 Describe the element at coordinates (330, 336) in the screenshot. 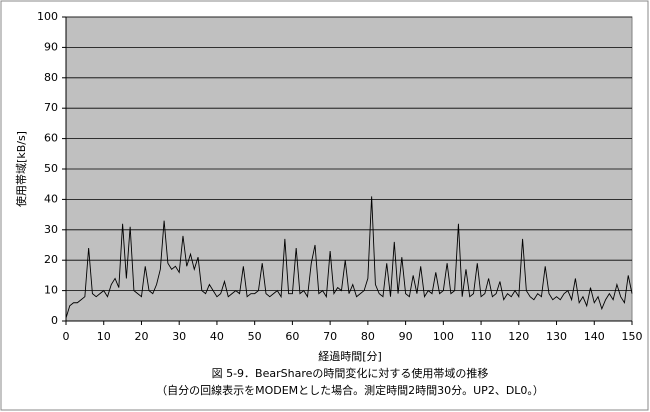

I see `x-tick-label: 70` at that location.